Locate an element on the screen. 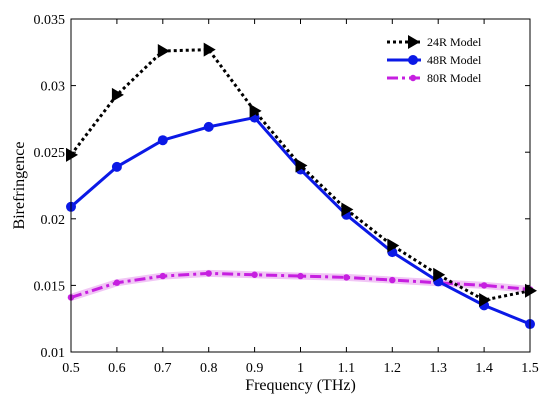 The image size is (550, 402). x-tick-label: 0.5 is located at coordinates (71, 368).